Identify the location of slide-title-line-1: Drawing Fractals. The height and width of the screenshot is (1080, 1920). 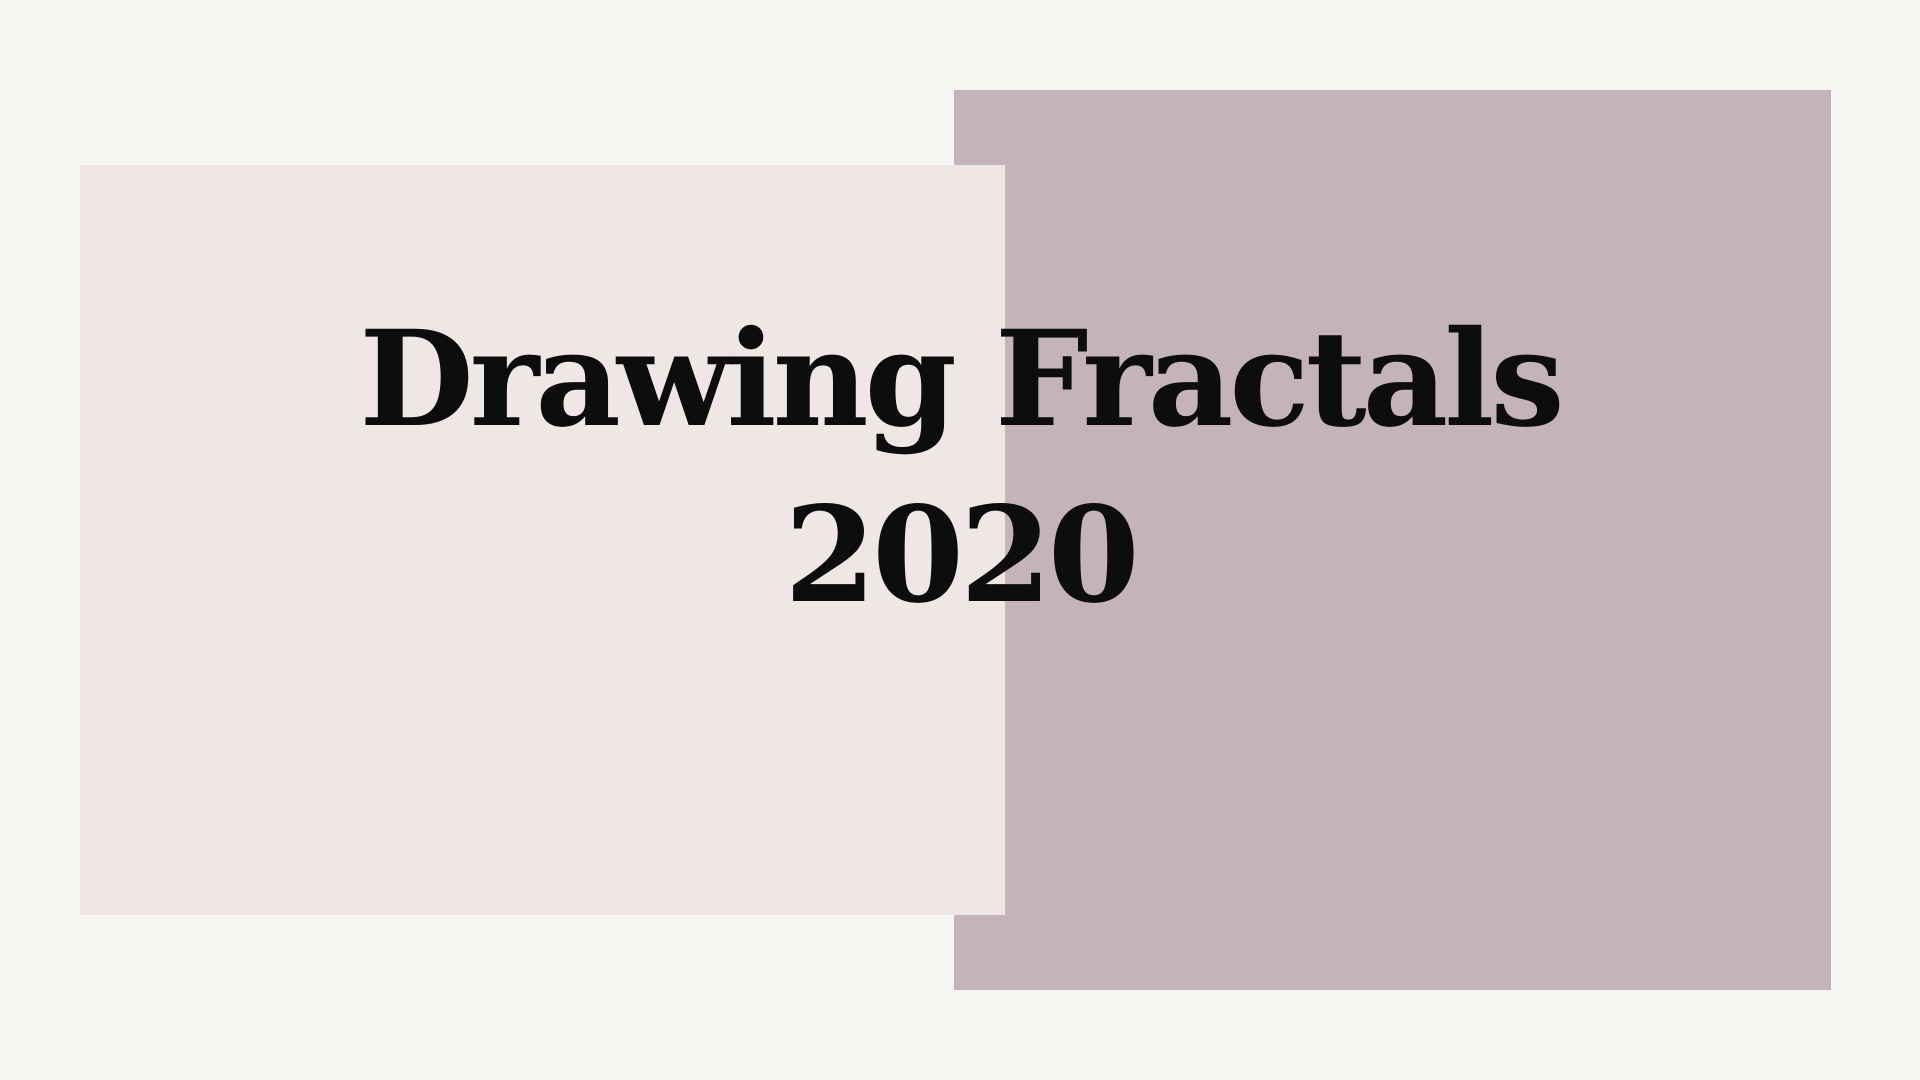
(961, 379).